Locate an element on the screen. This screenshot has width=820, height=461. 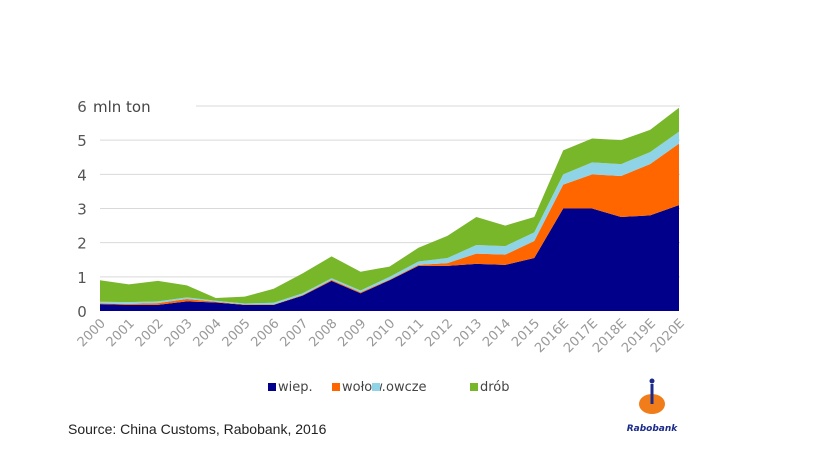
legend-label: owcze is located at coordinates (406, 387).